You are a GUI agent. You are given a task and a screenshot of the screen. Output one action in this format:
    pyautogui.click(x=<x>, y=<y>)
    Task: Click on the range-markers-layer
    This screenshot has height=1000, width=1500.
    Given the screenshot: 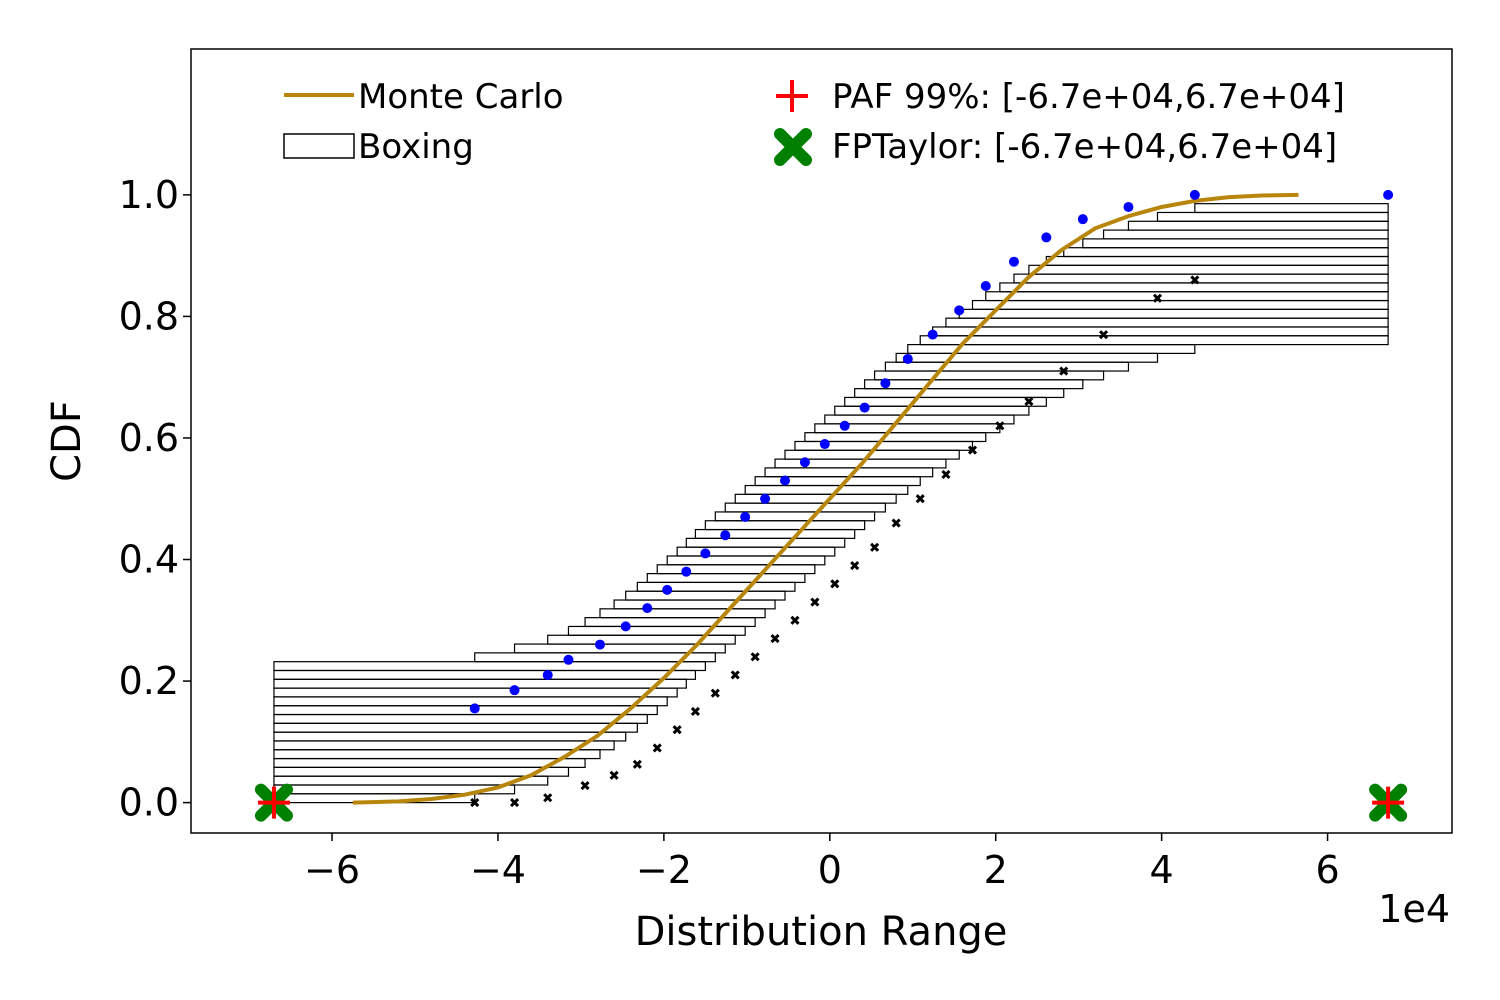 What is the action you would take?
    pyautogui.click(x=831, y=802)
    